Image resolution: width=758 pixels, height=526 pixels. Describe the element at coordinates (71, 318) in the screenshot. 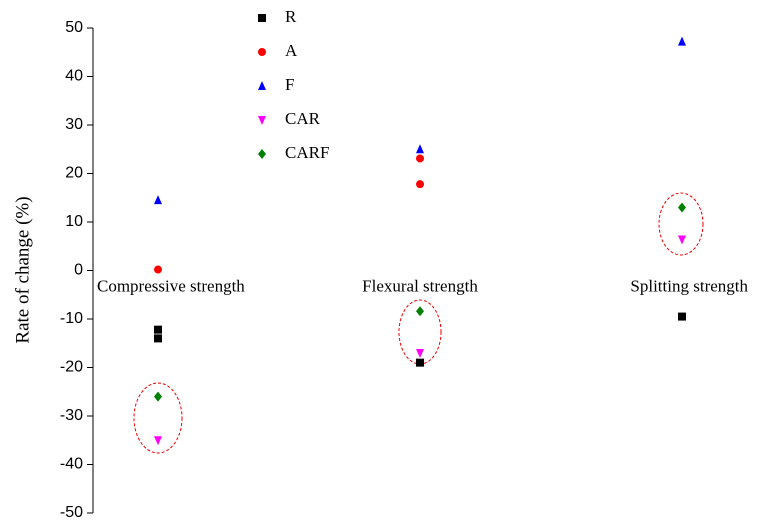

I see `y-tick-label: -10` at that location.